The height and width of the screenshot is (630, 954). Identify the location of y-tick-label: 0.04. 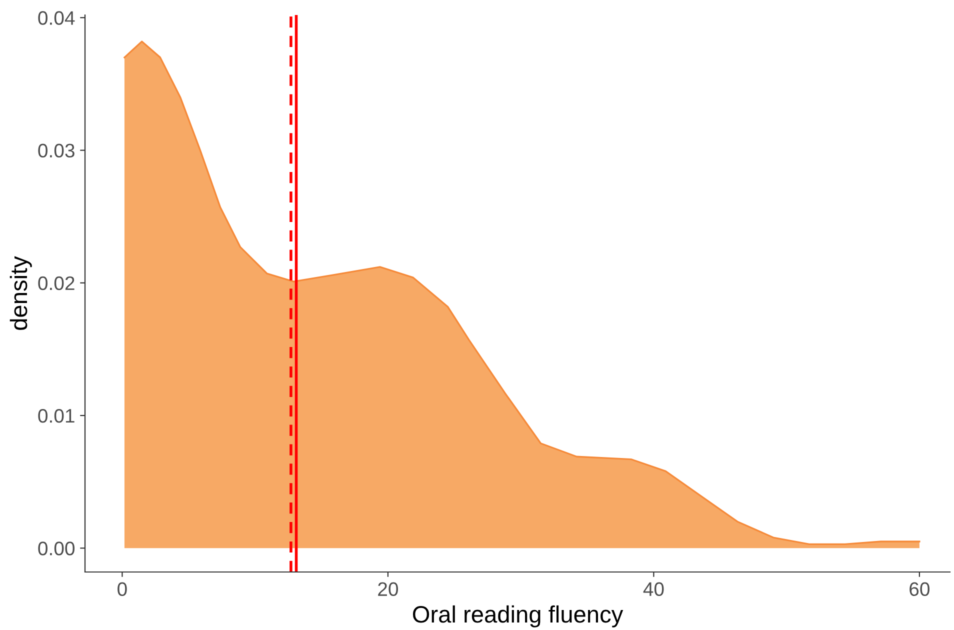
(56, 18).